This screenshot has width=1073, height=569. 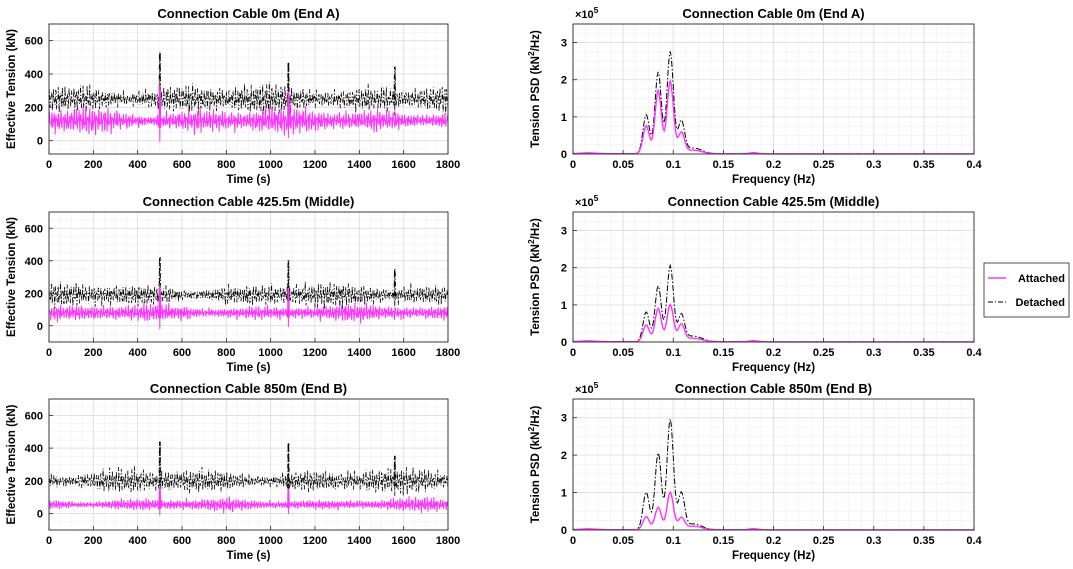 I want to click on axes-box, so click(x=248, y=464).